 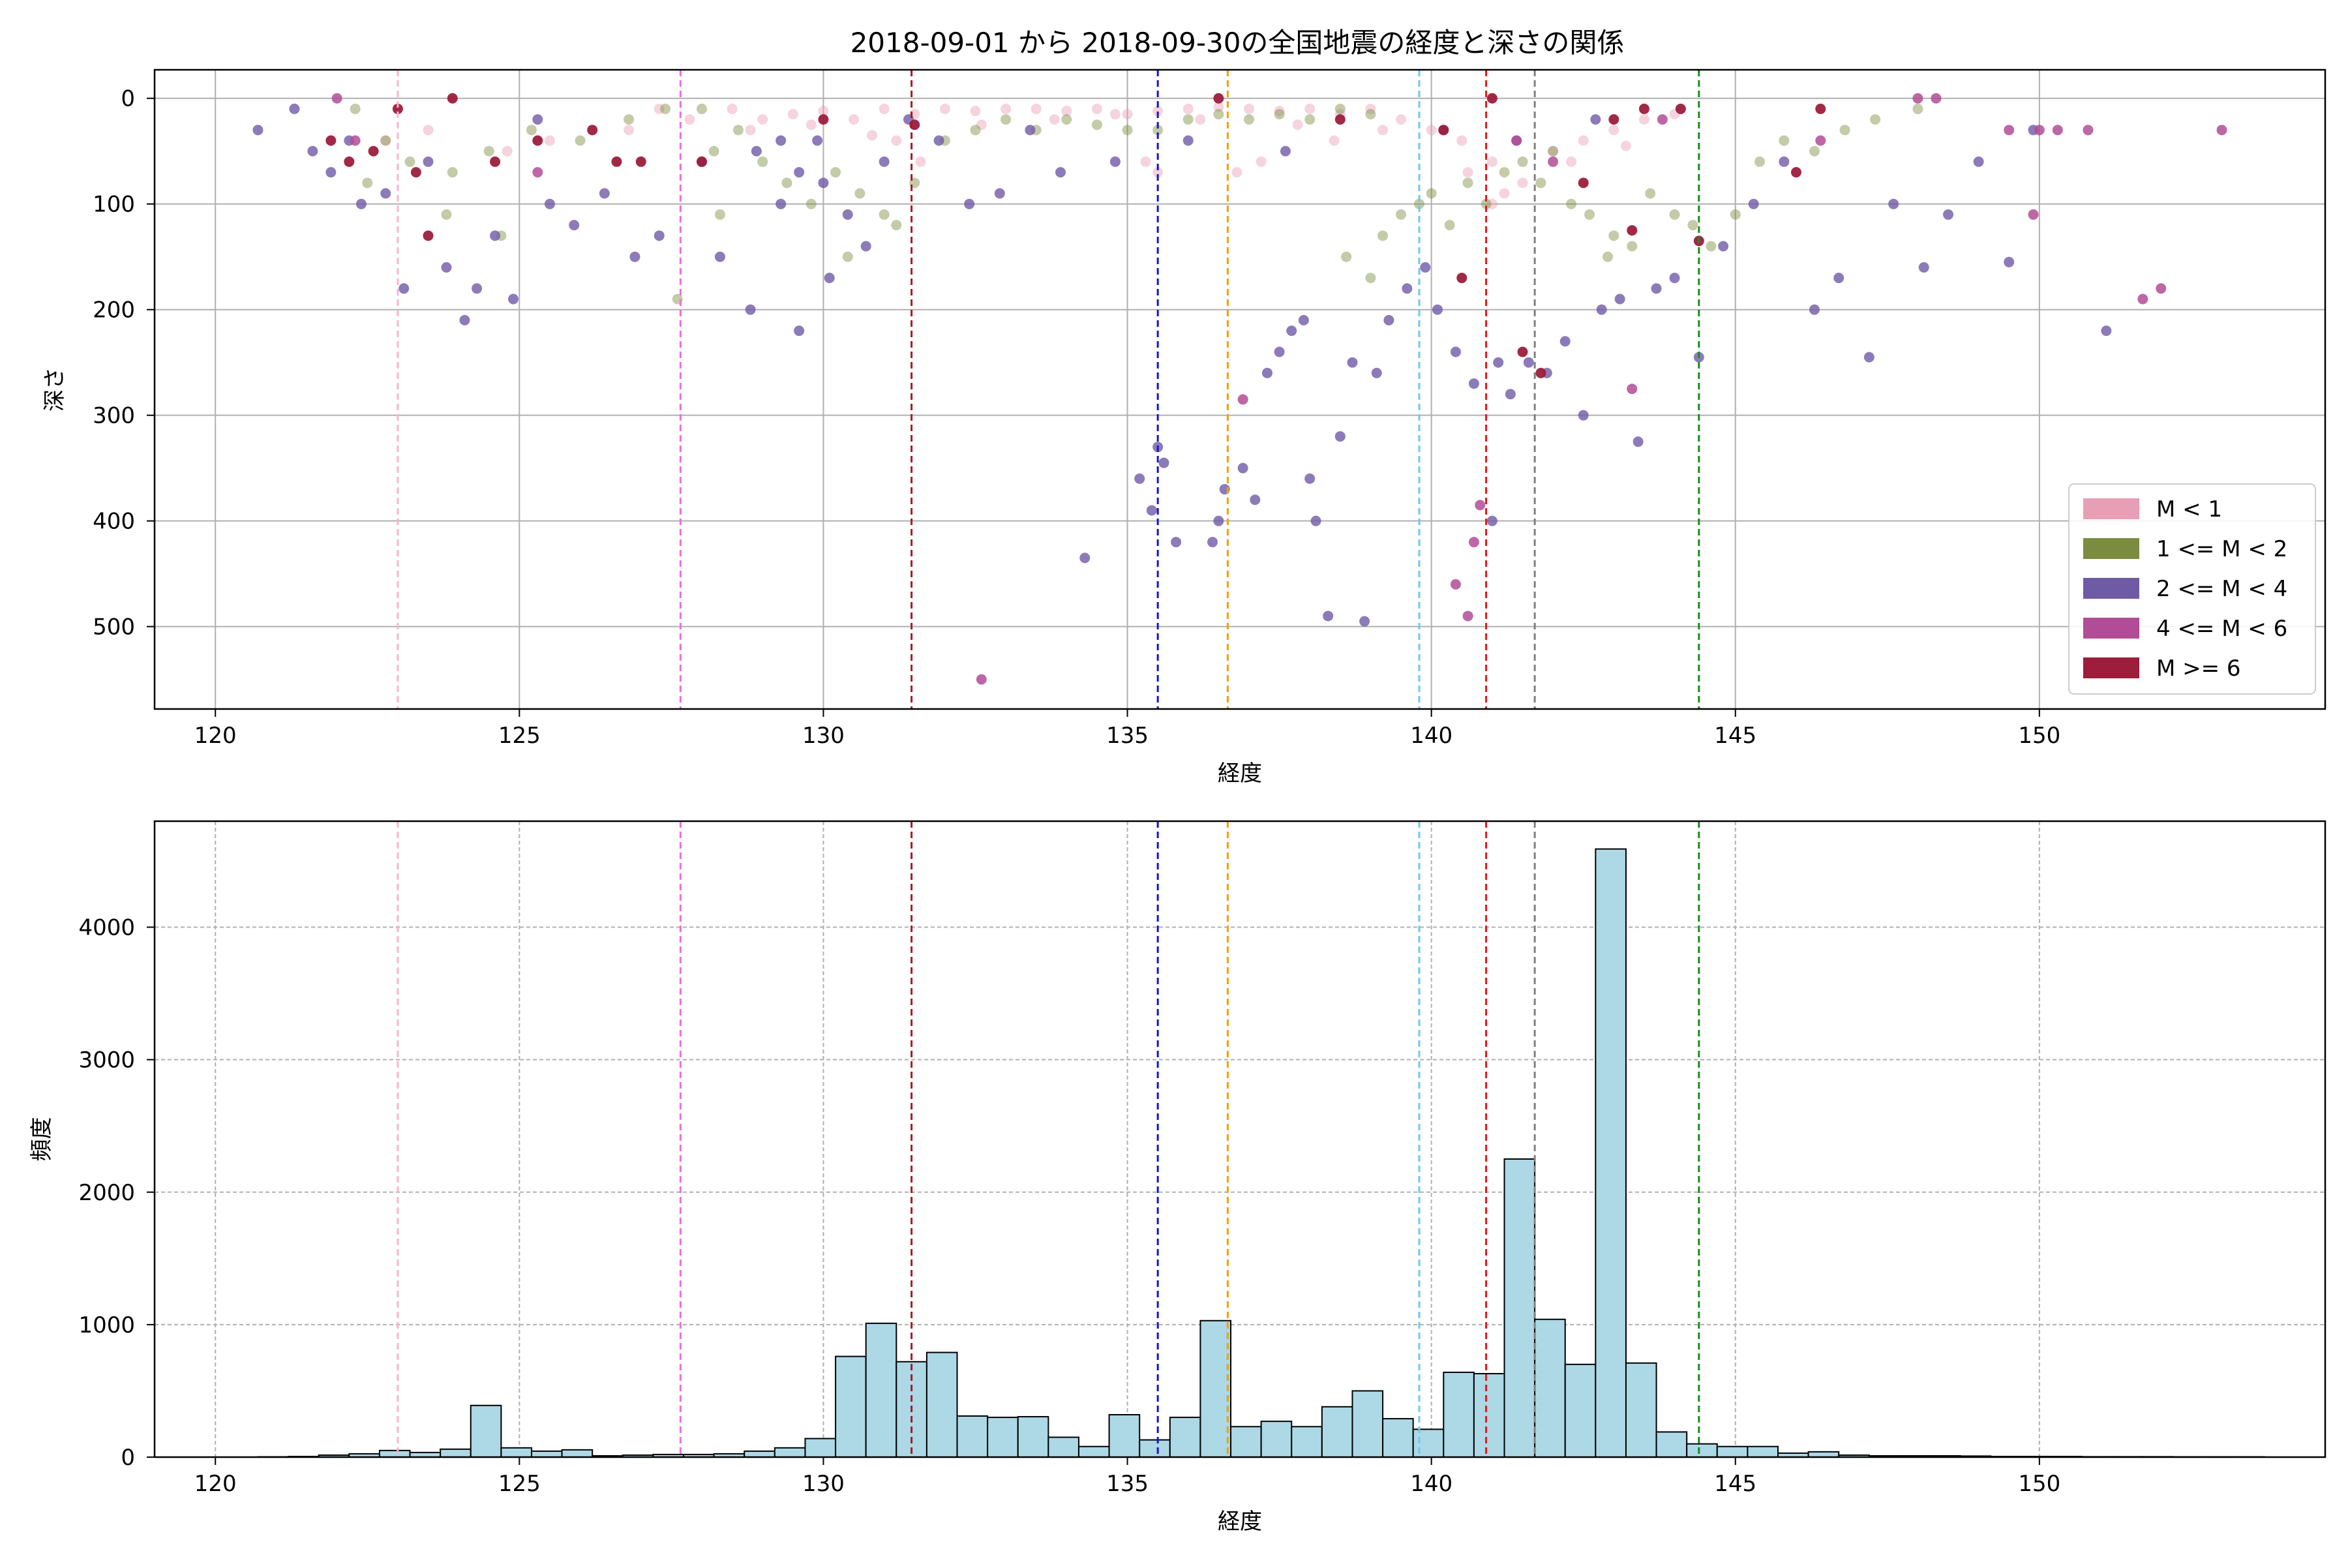 I want to click on histogram-x-tick-label: 145, so click(x=1735, y=1484).